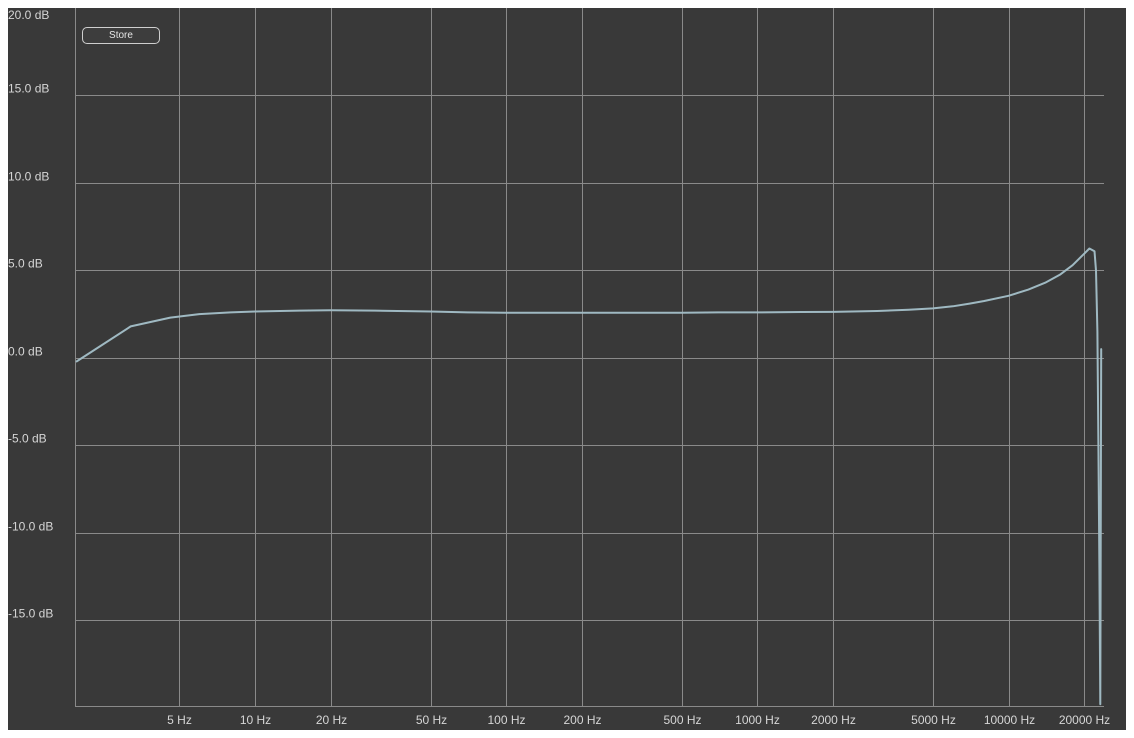  What do you see at coordinates (179, 720) in the screenshot?
I see `x-tick-label: 5 Hz` at bounding box center [179, 720].